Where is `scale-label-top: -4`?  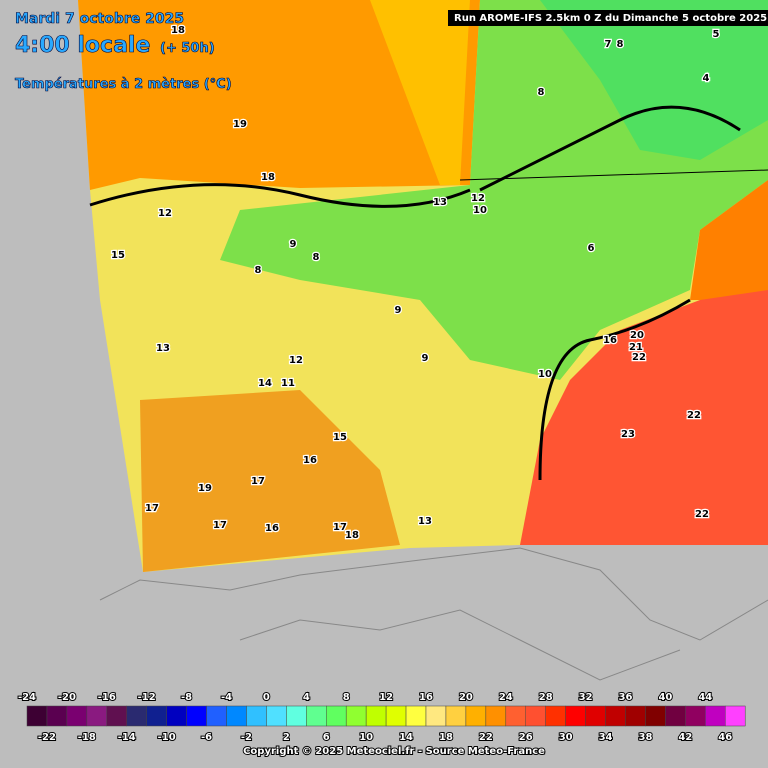 scale-label-top: -4 is located at coordinates (226, 697).